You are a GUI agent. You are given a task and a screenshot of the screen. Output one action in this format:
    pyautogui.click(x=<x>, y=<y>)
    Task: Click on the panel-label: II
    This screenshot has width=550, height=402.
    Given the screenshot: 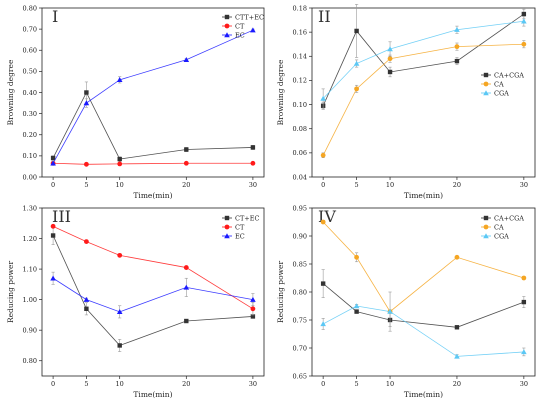 What is the action you would take?
    pyautogui.click(x=324, y=16)
    